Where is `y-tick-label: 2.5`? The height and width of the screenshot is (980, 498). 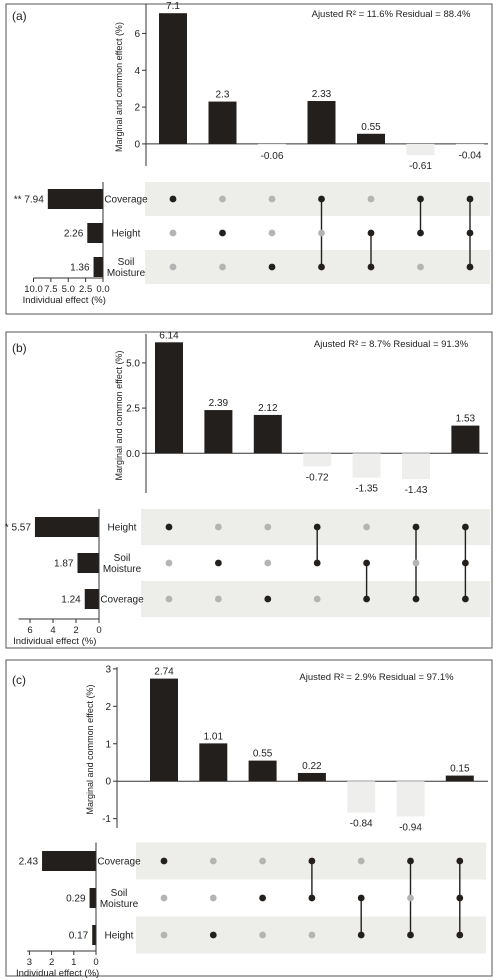
y-tick-label: 2.5 is located at coordinates (133, 409).